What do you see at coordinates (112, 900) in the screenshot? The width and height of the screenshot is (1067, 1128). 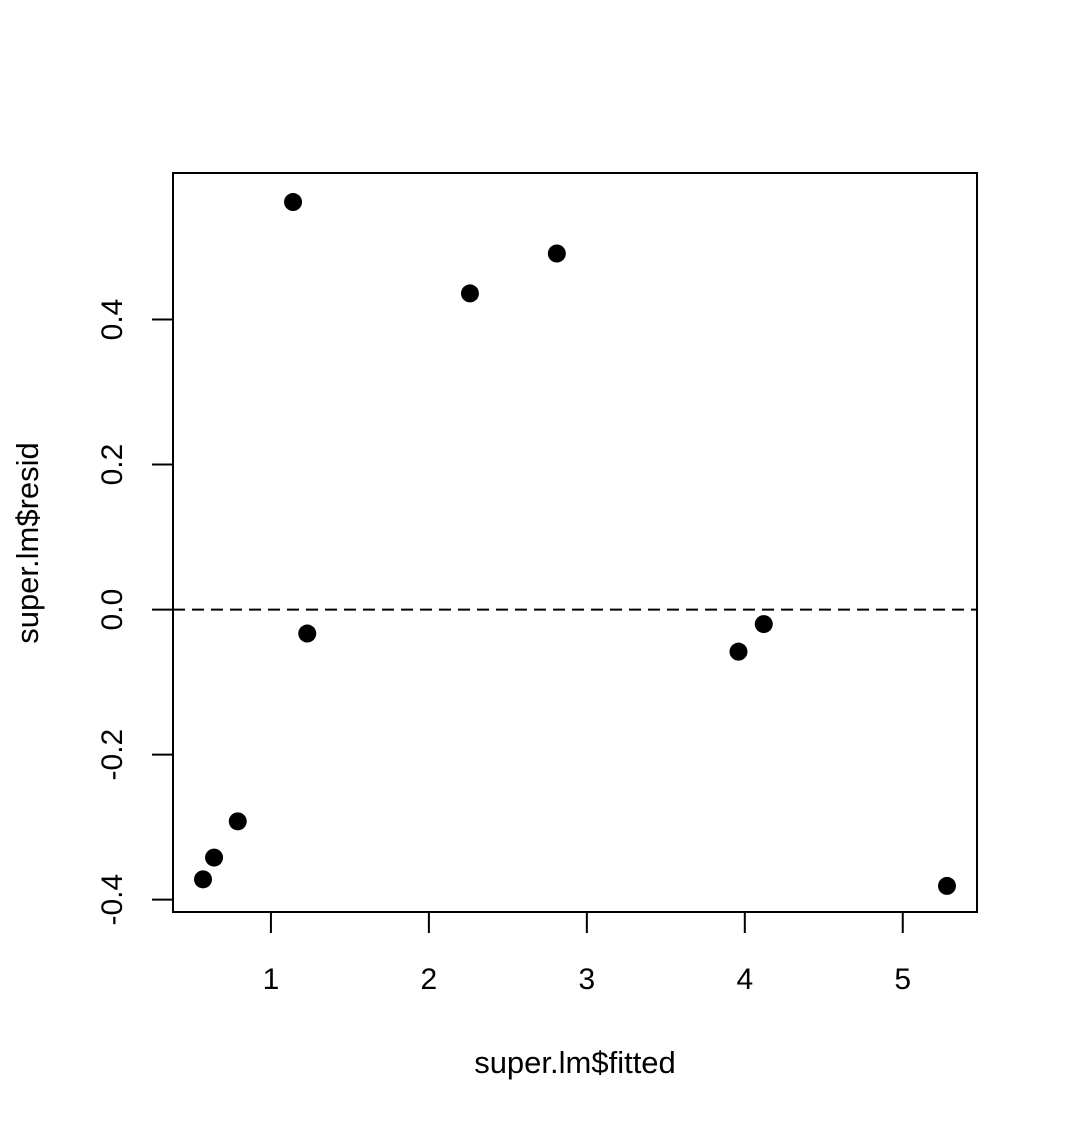 I see `y-tick-label: -0.4` at bounding box center [112, 900].